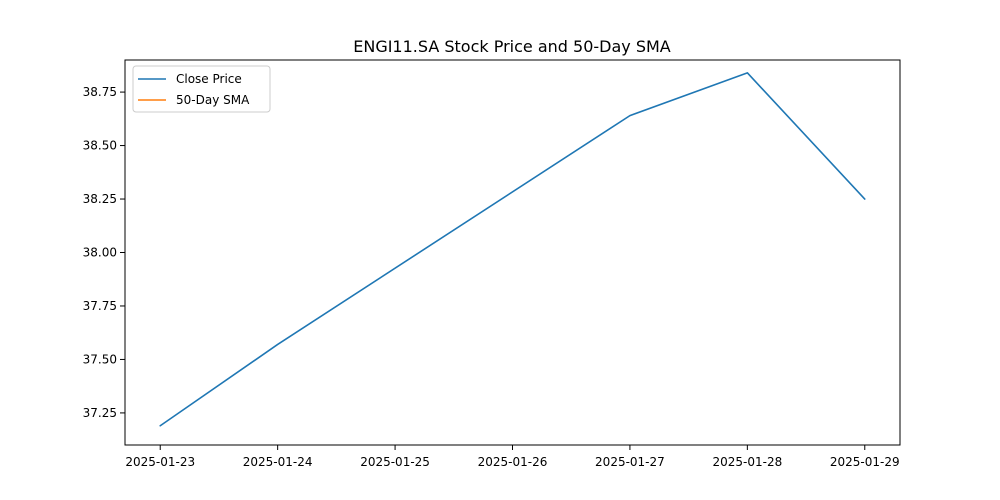 The image size is (1000, 500). I want to click on x-tick-label: 2025-01-27, so click(630, 462).